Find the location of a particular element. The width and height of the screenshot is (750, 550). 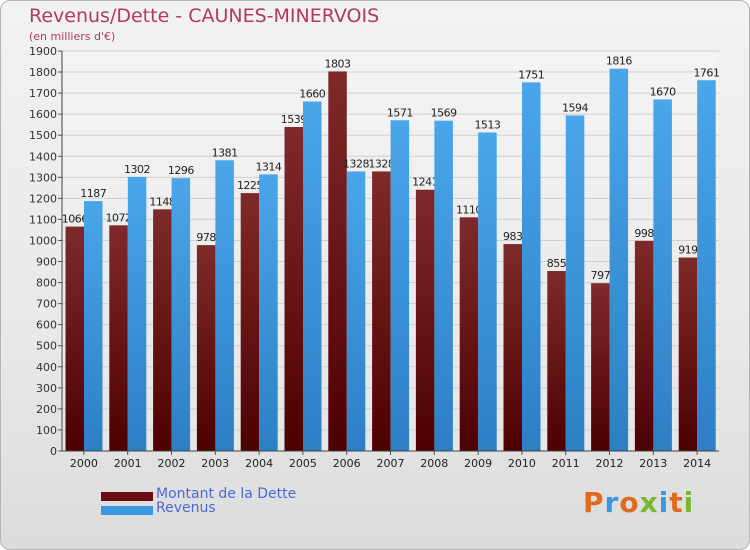

y-tick-label: 0 is located at coordinates (53, 451).